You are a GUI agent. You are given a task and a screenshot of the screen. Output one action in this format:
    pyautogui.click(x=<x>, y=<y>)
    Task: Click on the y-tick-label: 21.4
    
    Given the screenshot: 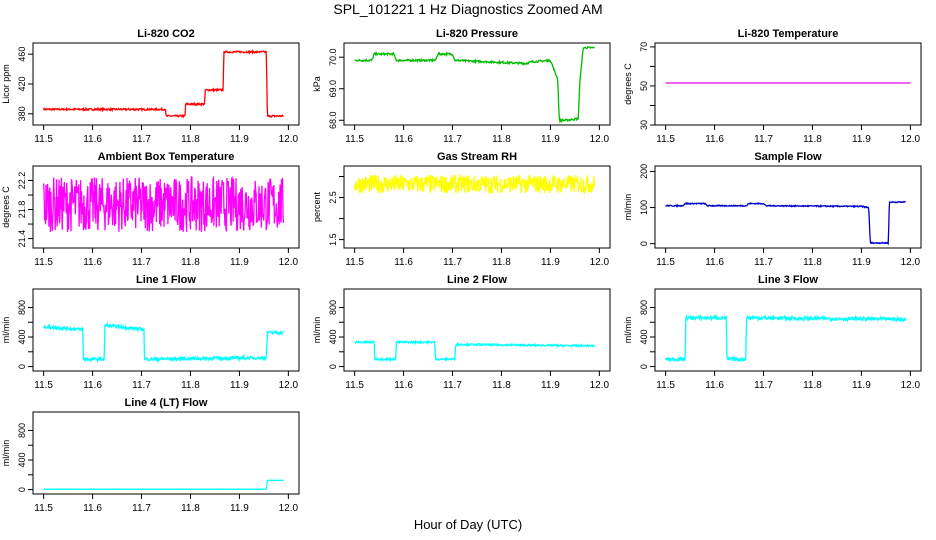 What is the action you would take?
    pyautogui.click(x=22, y=239)
    